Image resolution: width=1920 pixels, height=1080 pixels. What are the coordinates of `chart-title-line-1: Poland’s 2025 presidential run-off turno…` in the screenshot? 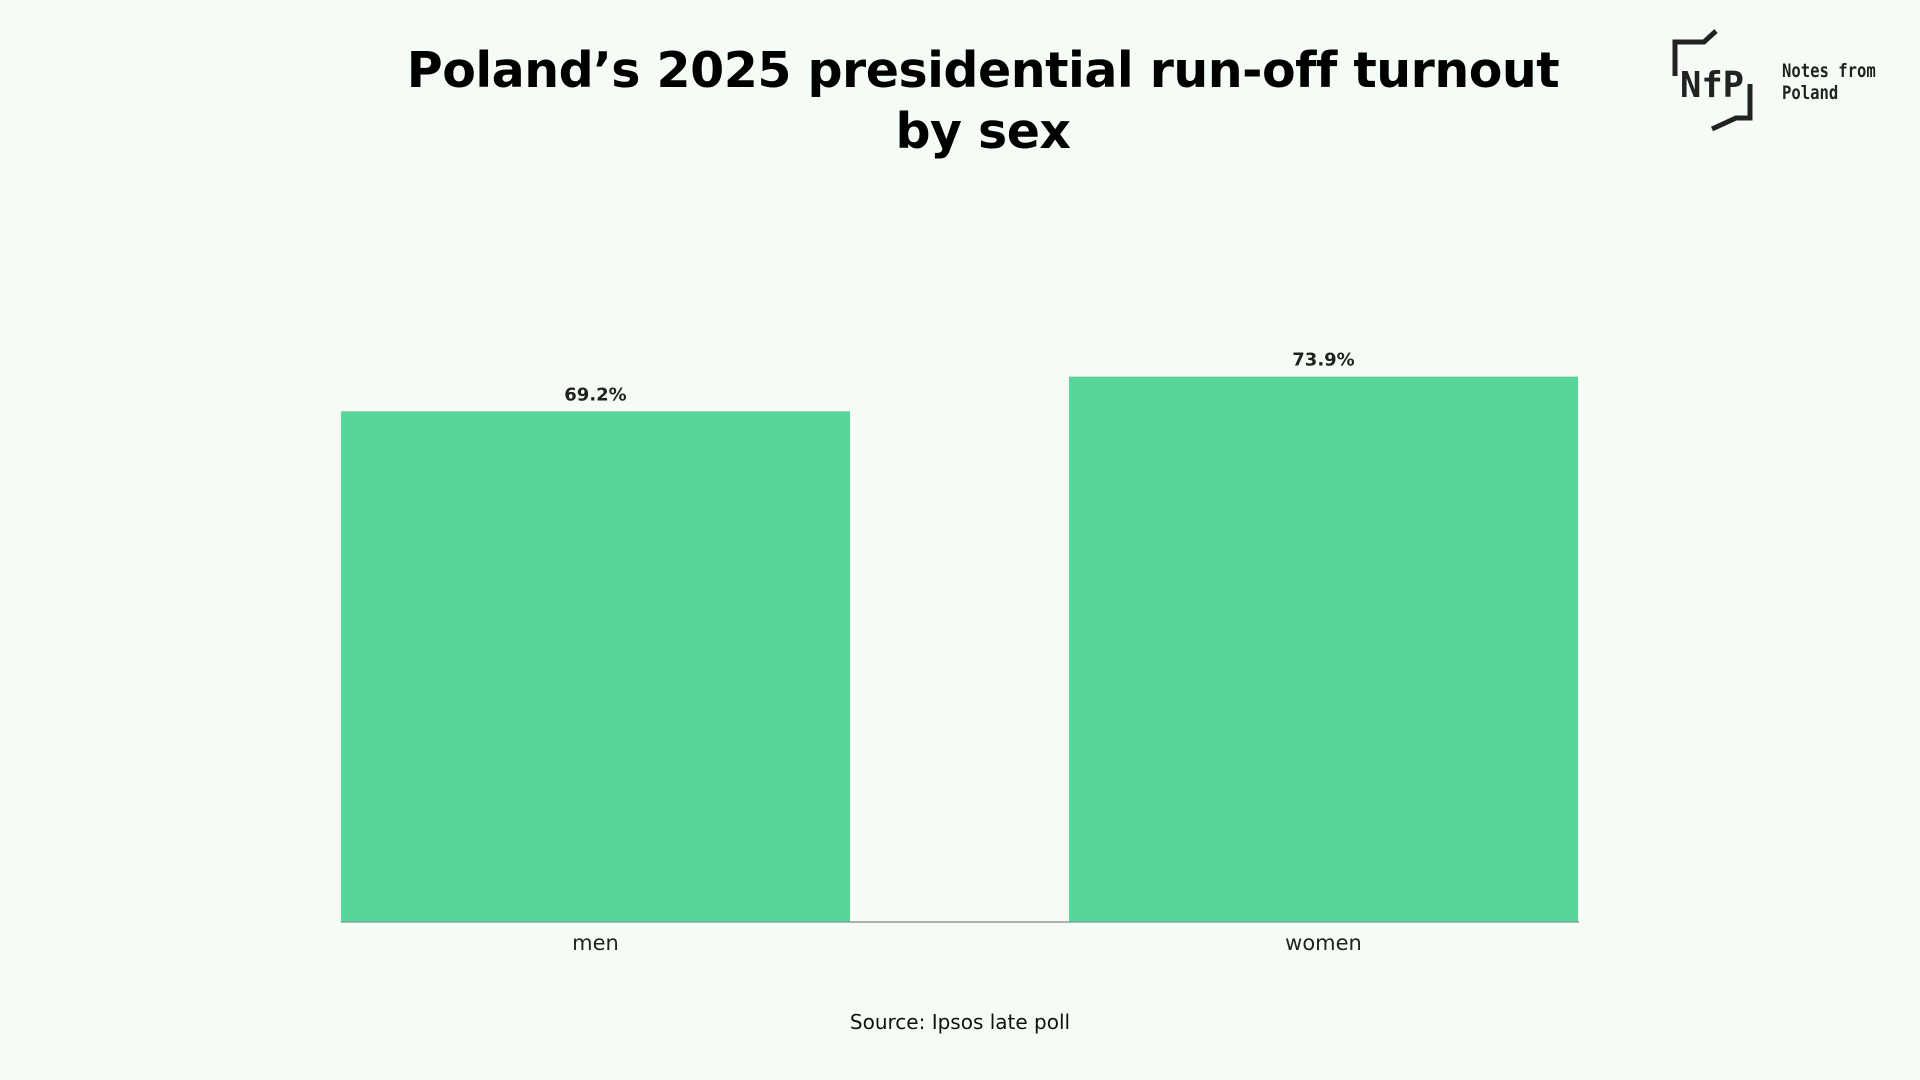 It's located at (983, 70).